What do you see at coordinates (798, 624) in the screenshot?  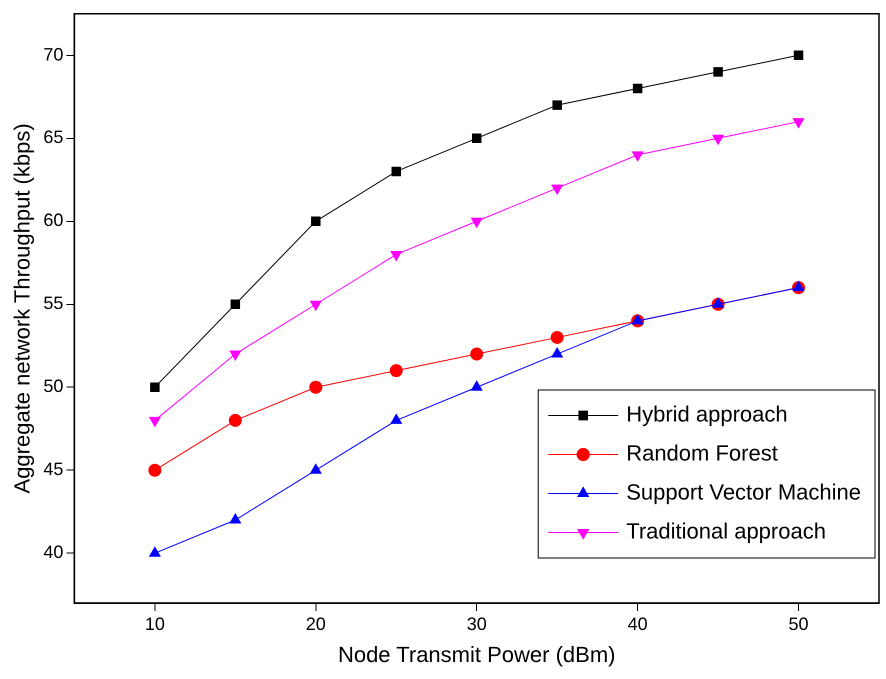 I see `x-tick-label: 50` at bounding box center [798, 624].